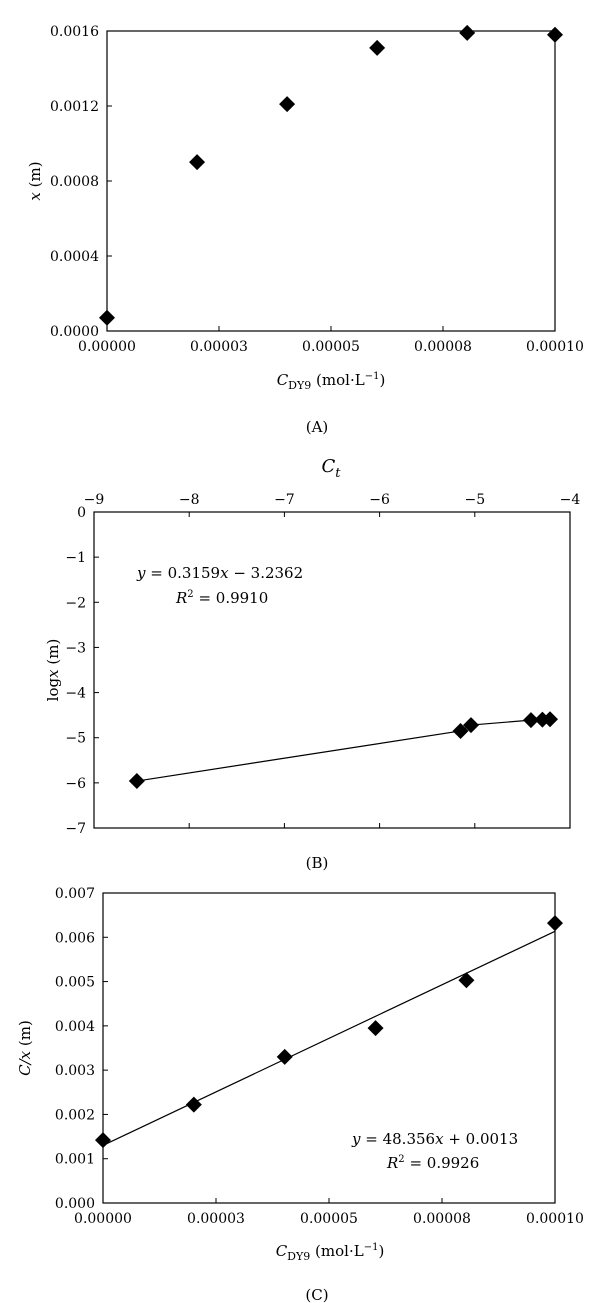 This screenshot has height=1303, width=600. Describe the element at coordinates (75, 558) in the screenshot. I see `panel-b-y-tick-label: −1` at that location.